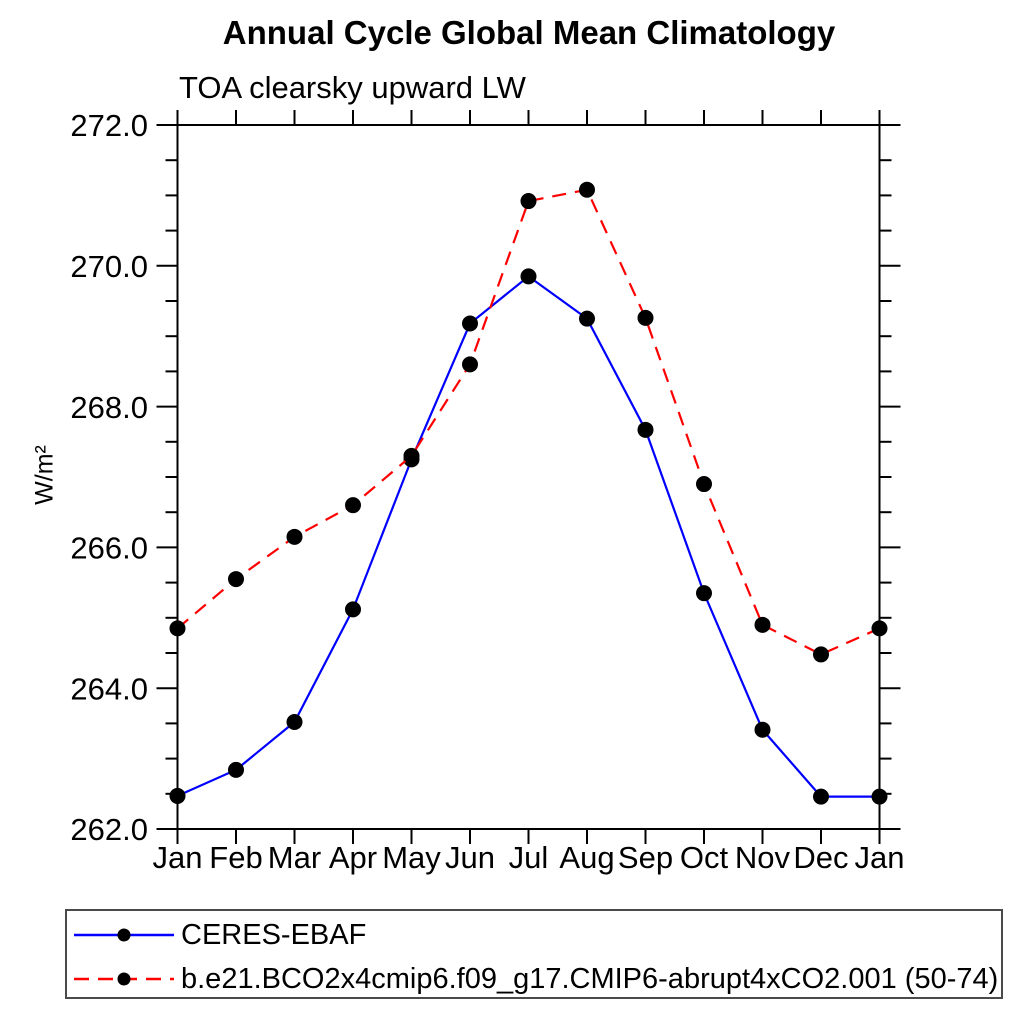  Describe the element at coordinates (763, 857) in the screenshot. I see `x-tick-label: Nov` at that location.